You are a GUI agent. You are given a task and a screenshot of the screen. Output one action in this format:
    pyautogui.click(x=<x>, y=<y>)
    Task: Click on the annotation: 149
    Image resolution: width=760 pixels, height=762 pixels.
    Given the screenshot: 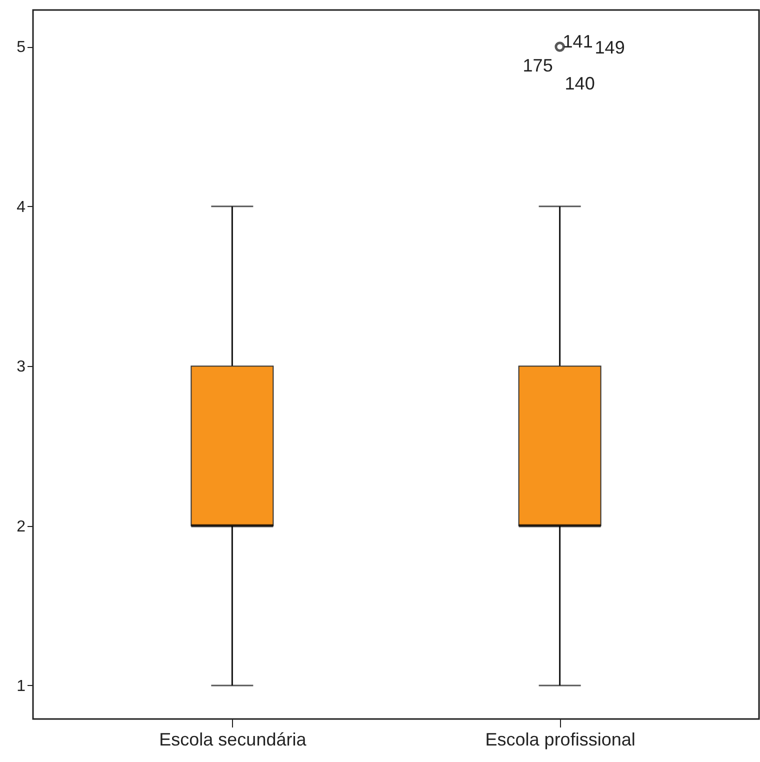 What is the action you would take?
    pyautogui.click(x=609, y=48)
    